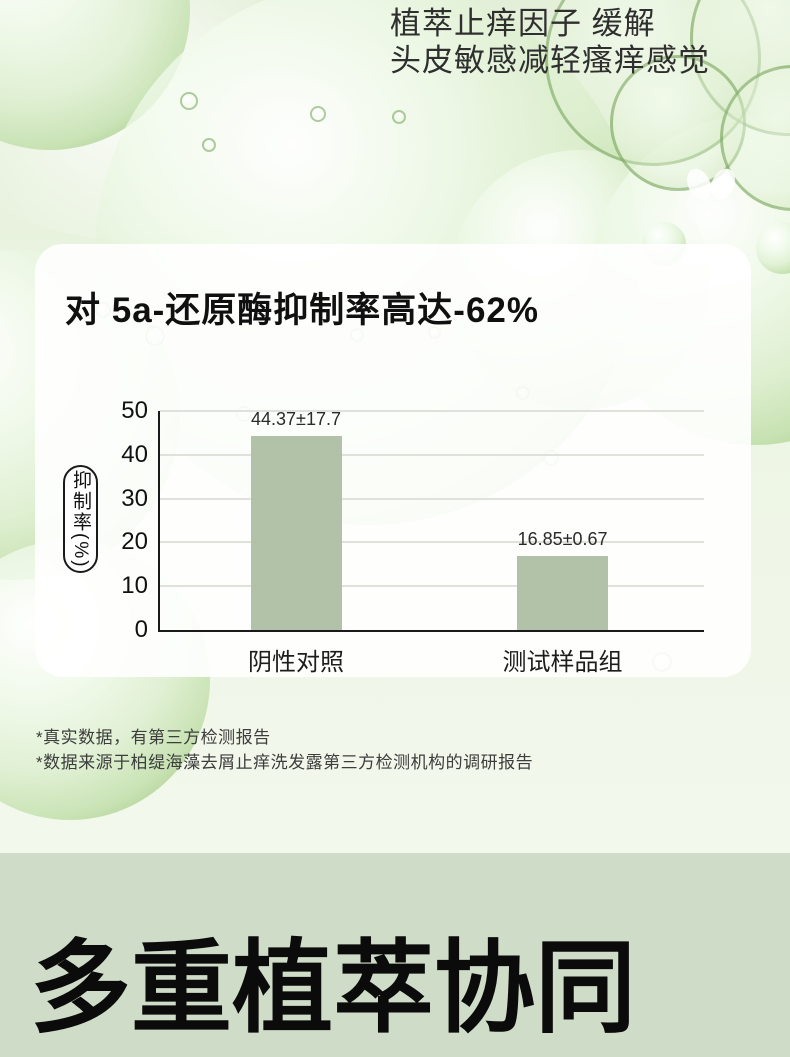 This screenshot has width=790, height=1057. Describe the element at coordinates (333, 989) in the screenshot. I see `section-title: 多重植萃协同` at that location.